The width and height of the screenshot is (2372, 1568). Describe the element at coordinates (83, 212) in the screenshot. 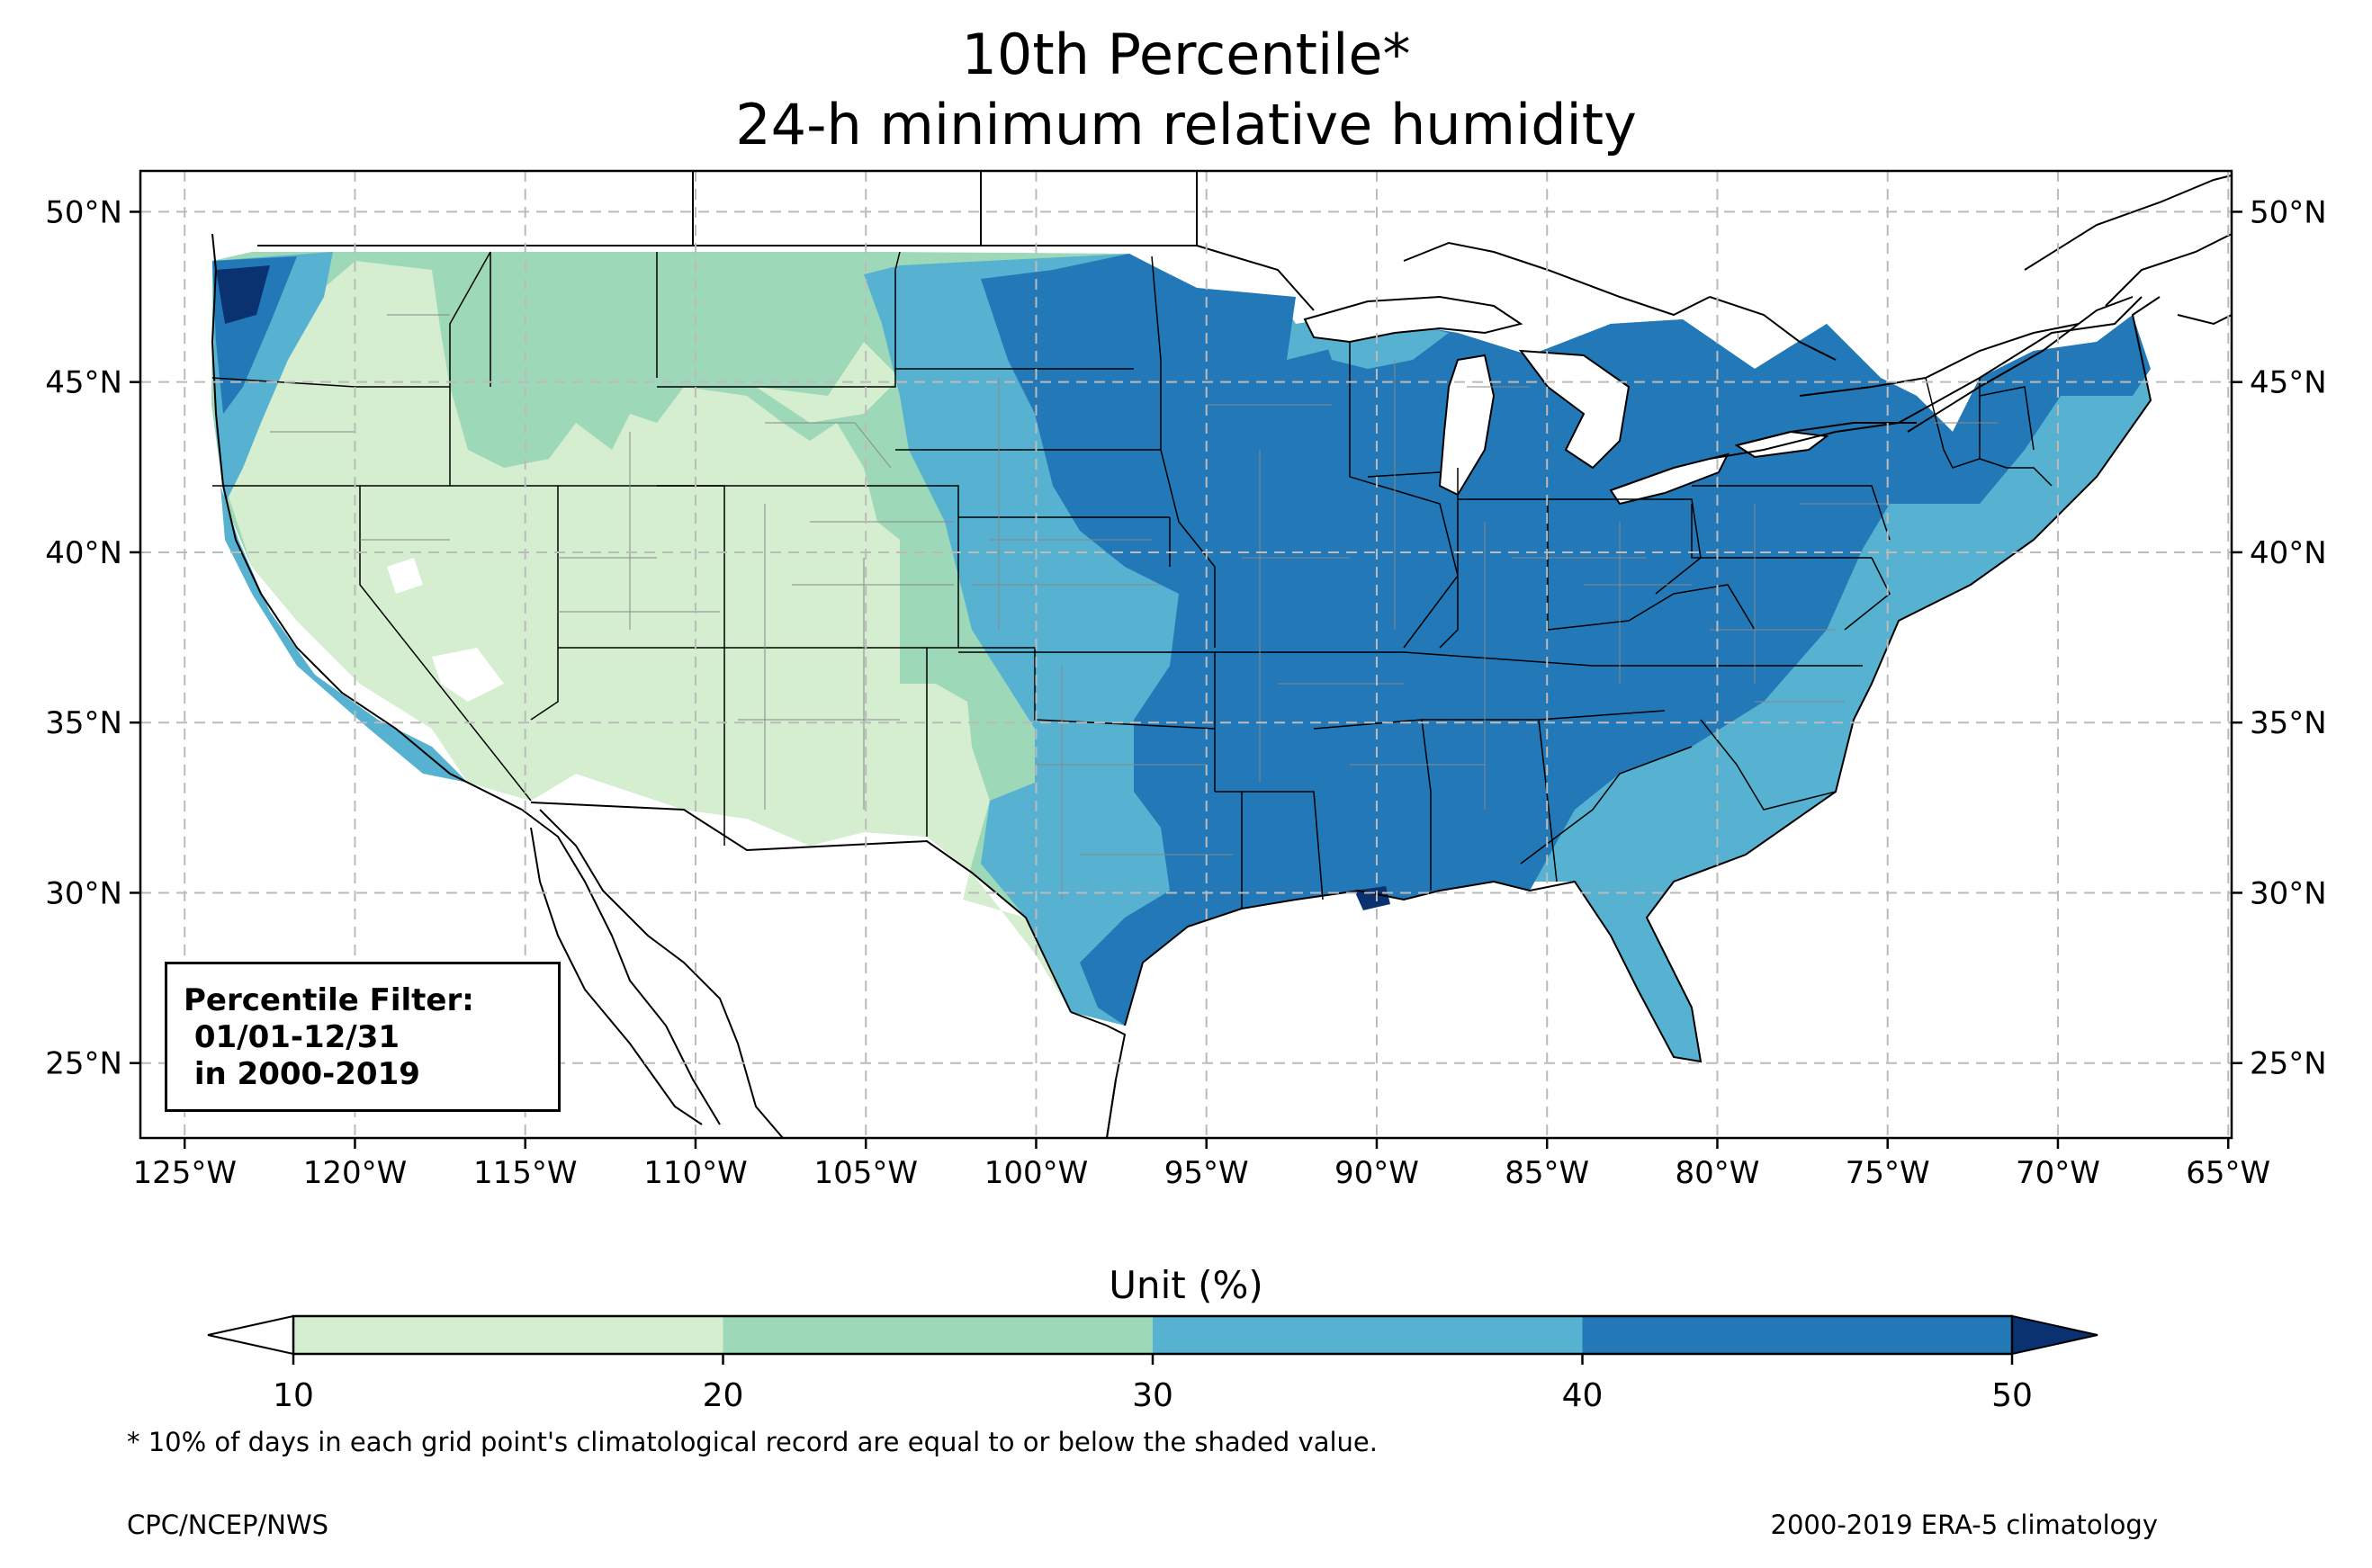

I see `lat-tick-label-left: 50°N` at that location.